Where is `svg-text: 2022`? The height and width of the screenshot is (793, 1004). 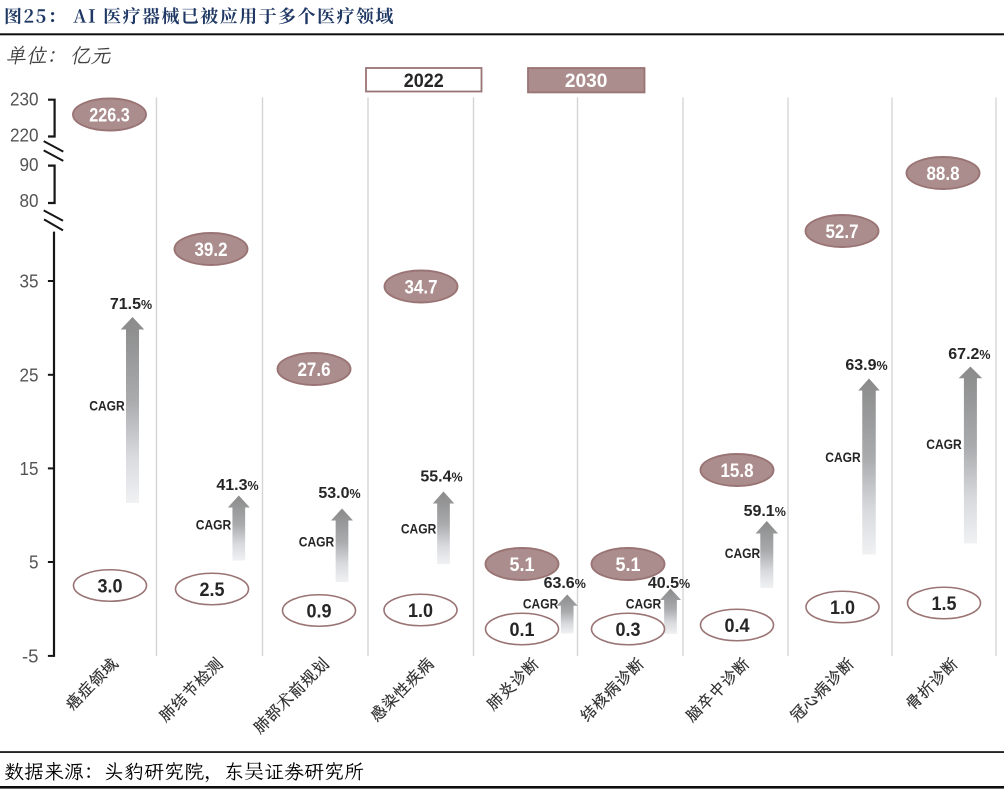
svg-text: 2022 is located at coordinates (424, 81).